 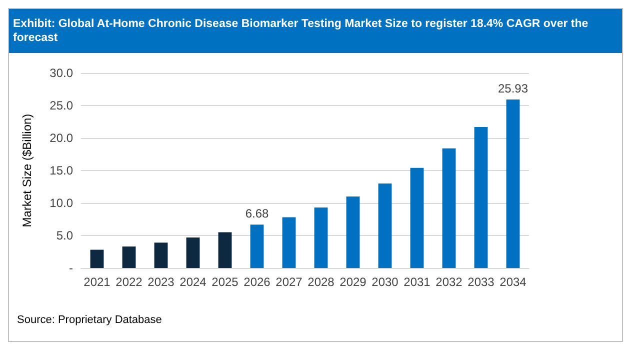 I want to click on y-tick-label: 25.0, so click(x=62, y=105).